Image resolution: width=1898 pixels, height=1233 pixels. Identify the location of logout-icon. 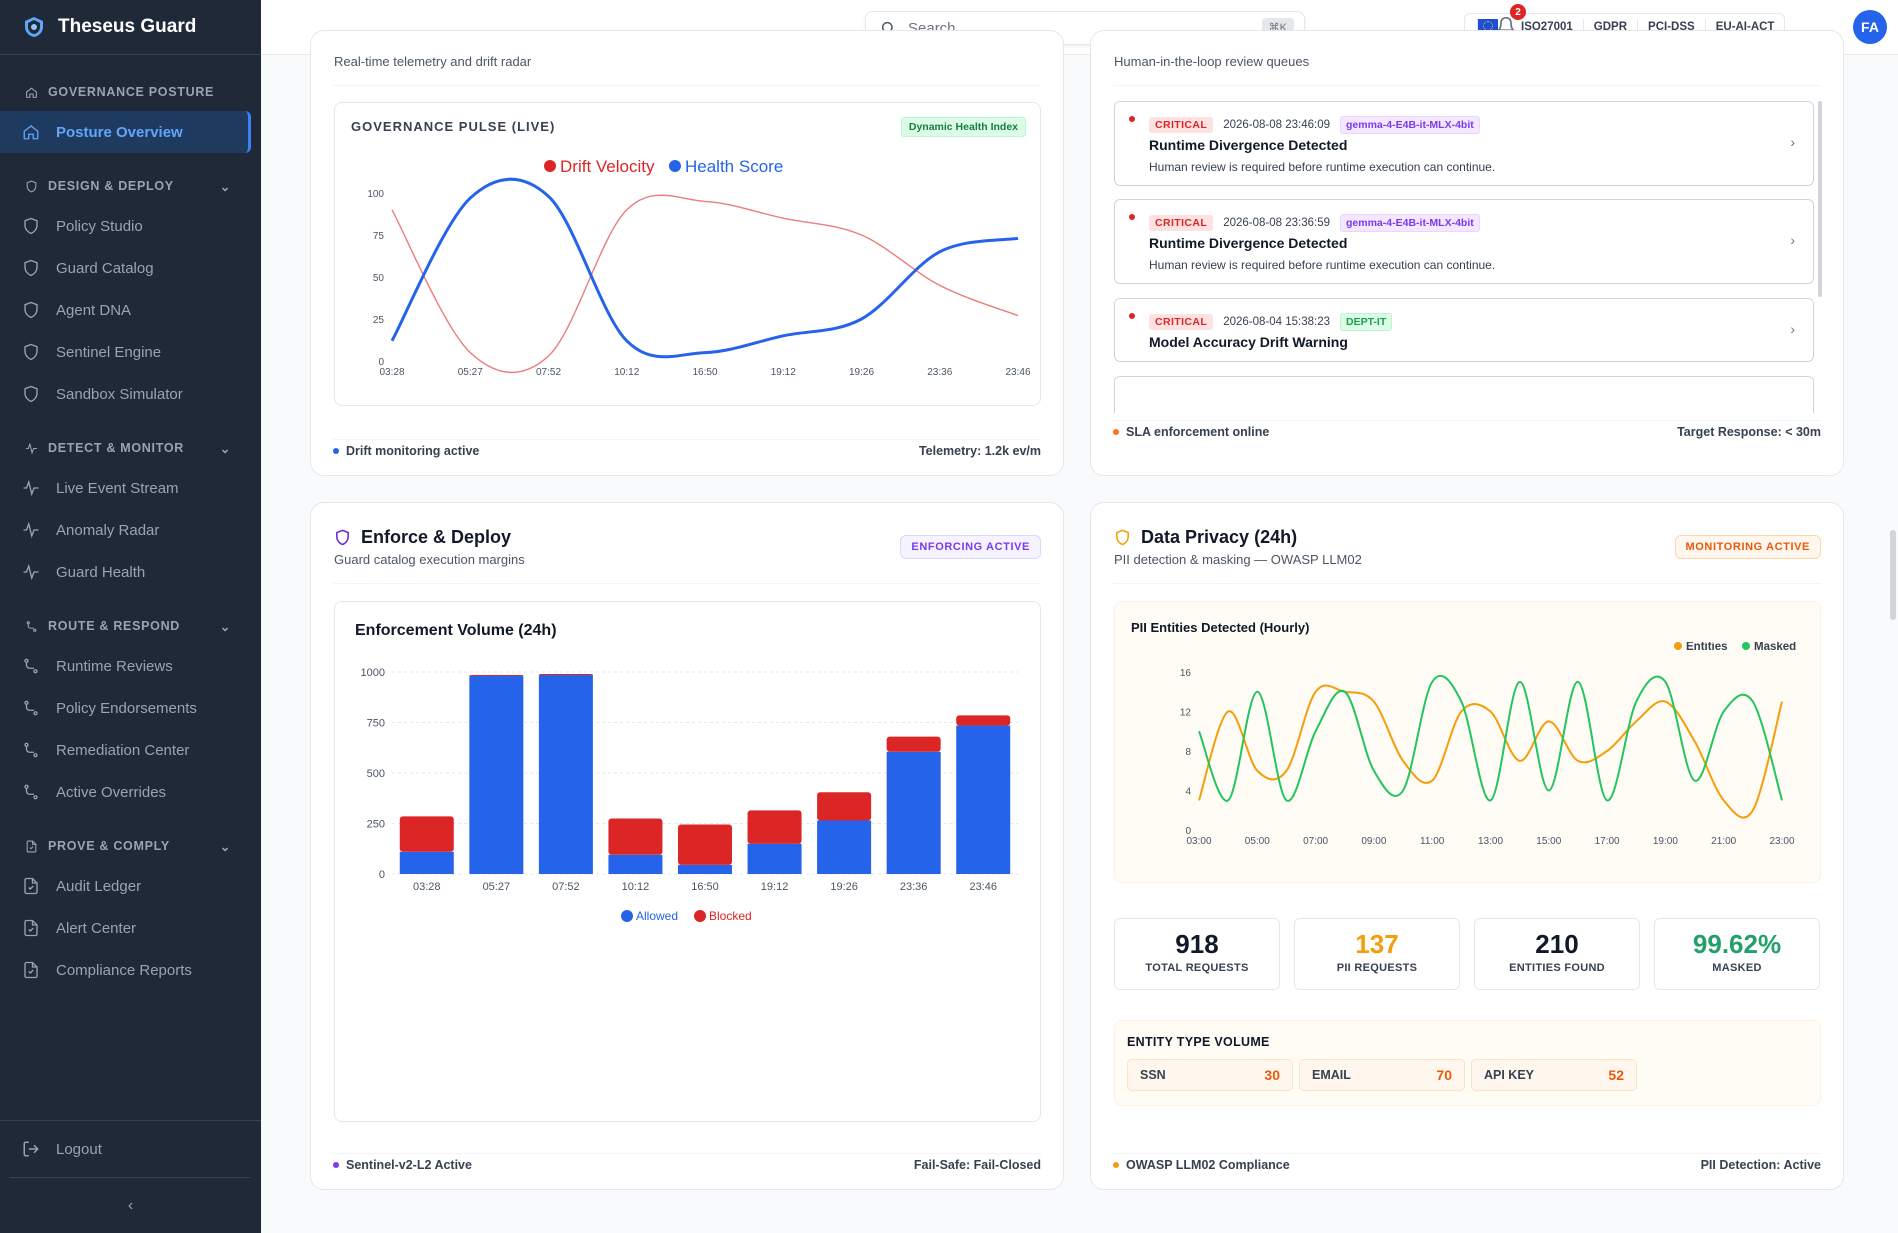
(31, 1149).